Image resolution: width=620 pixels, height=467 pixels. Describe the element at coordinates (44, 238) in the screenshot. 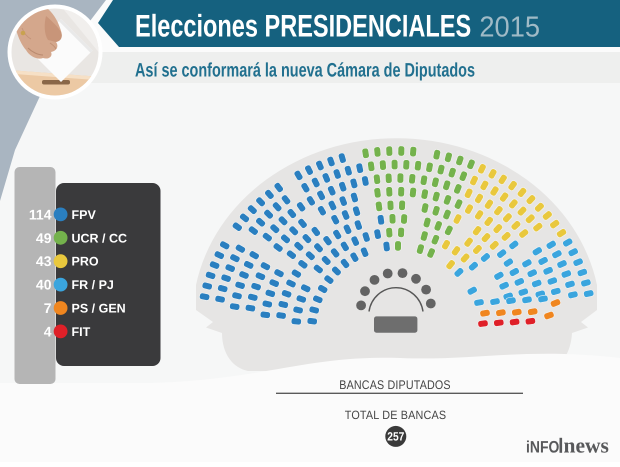

I see `svg-text: 49` at that location.